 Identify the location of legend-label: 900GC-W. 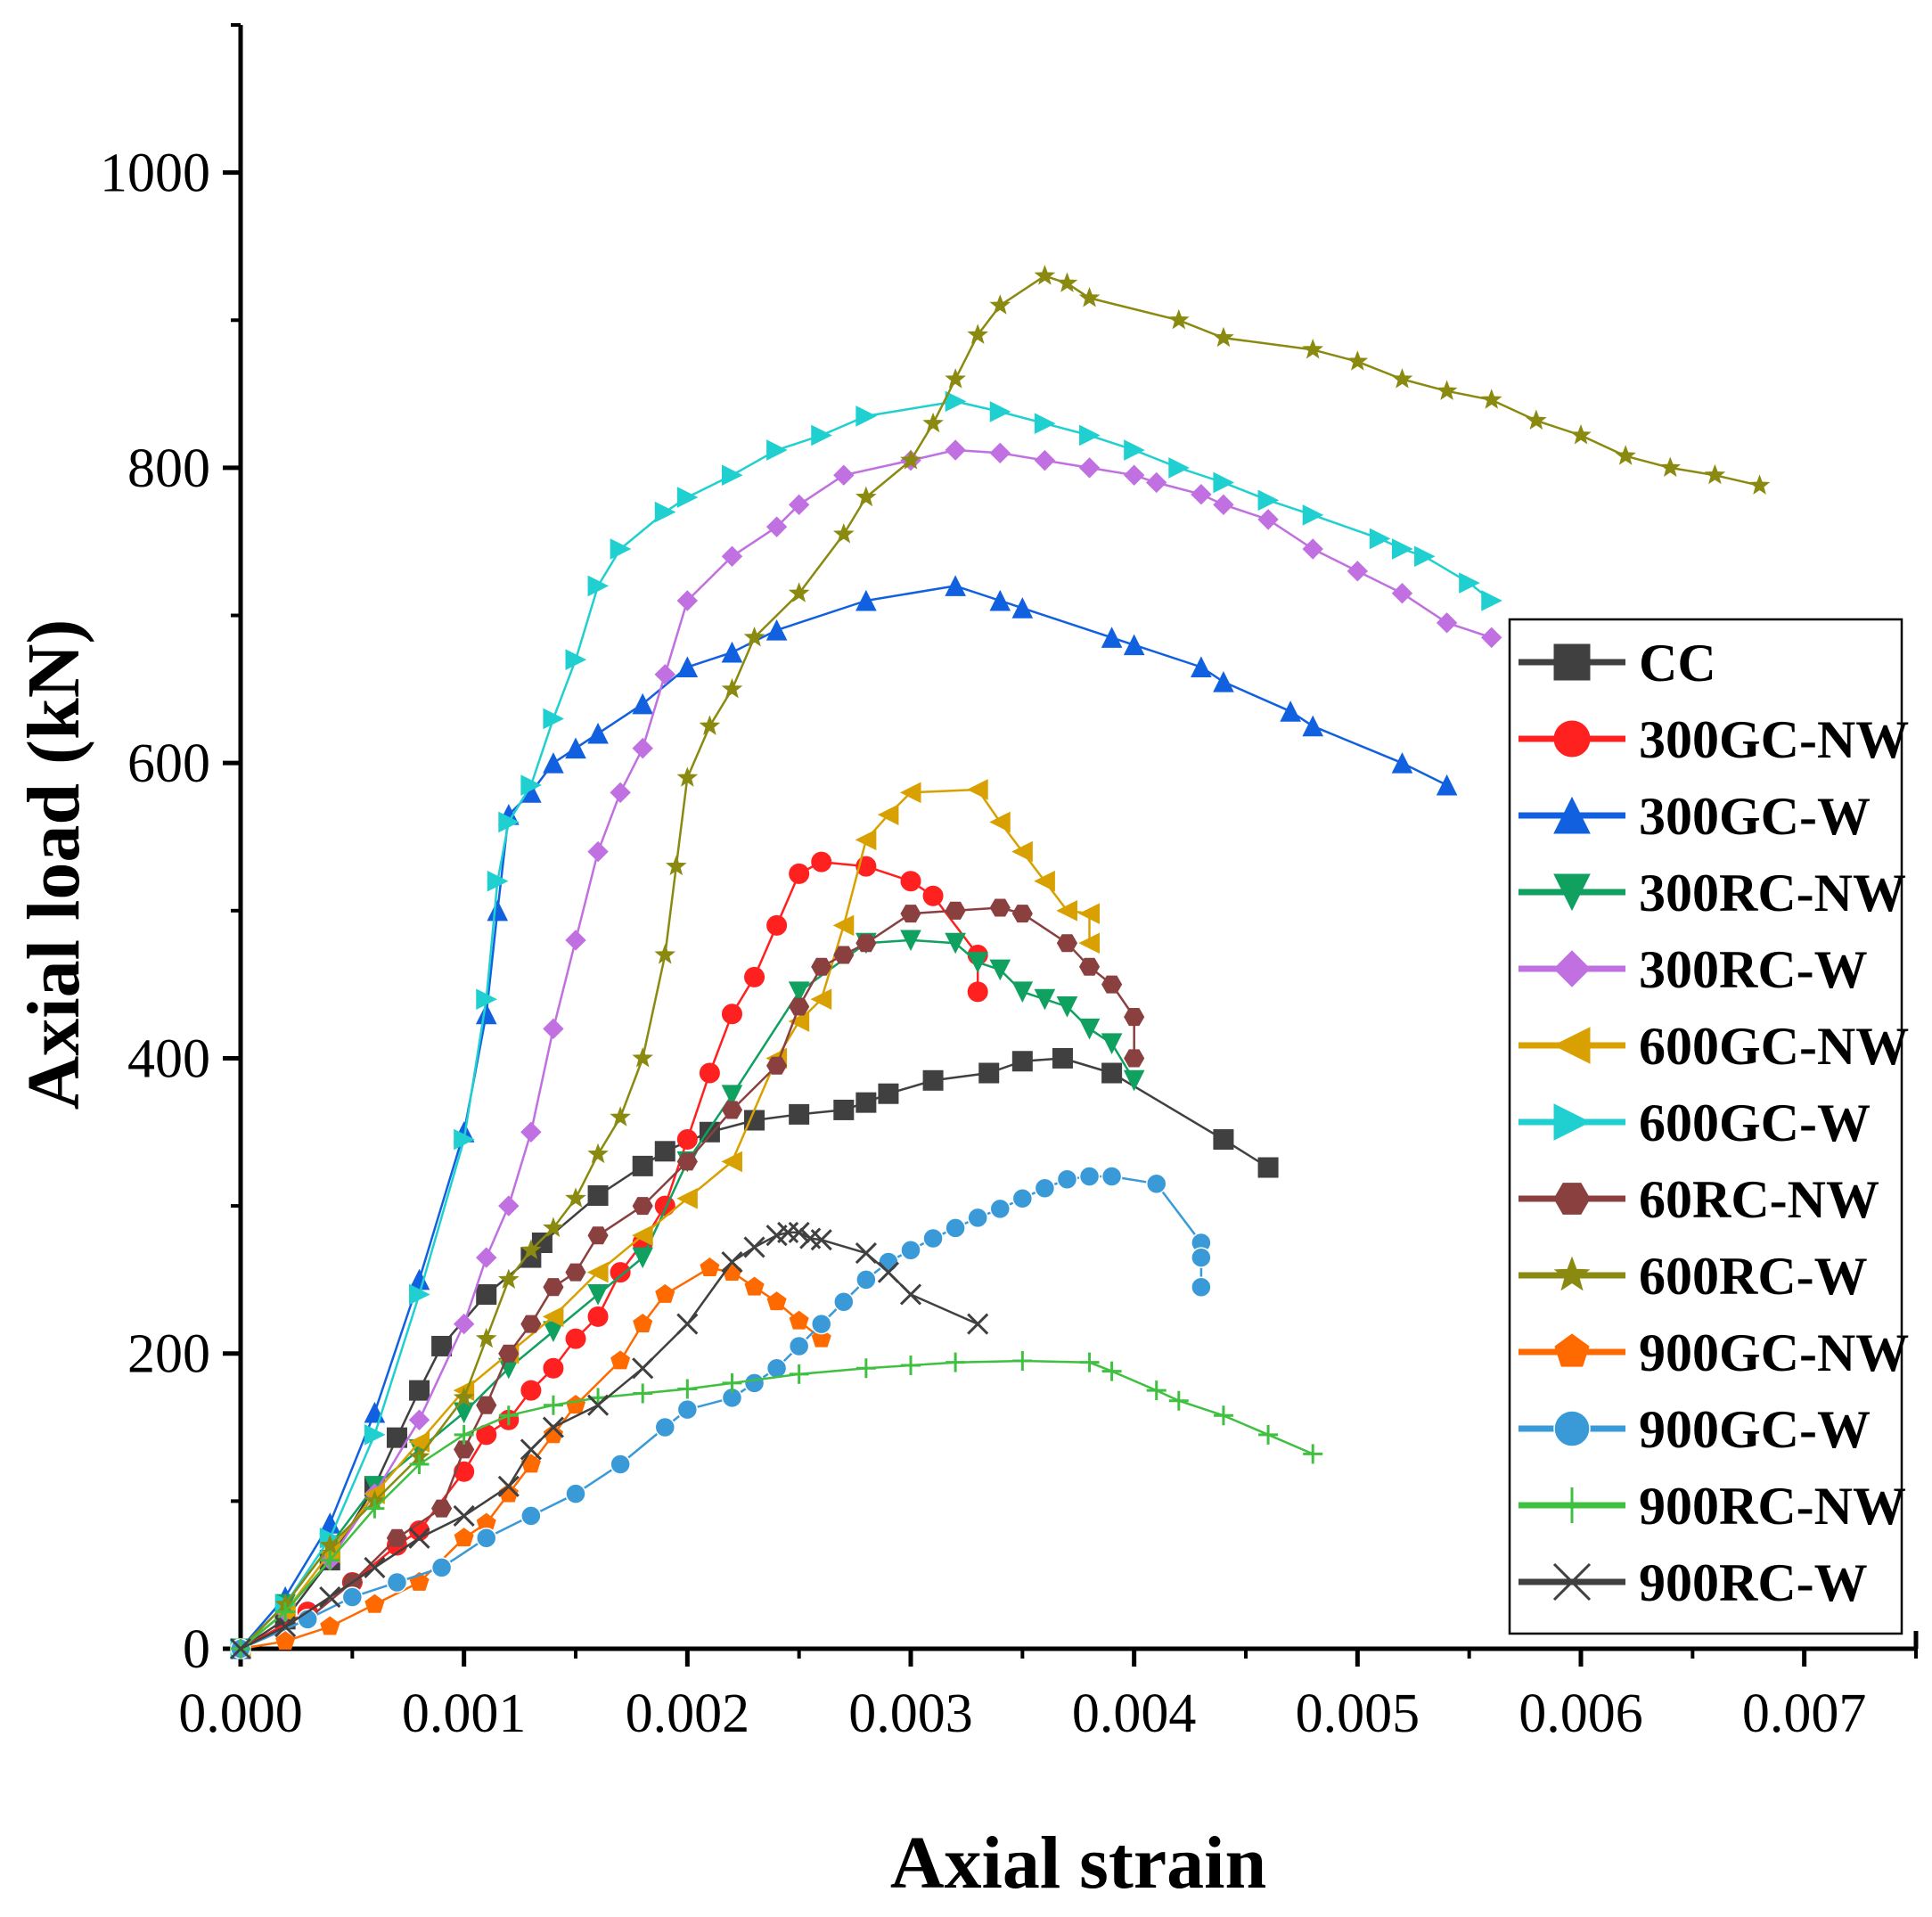
(1755, 1429).